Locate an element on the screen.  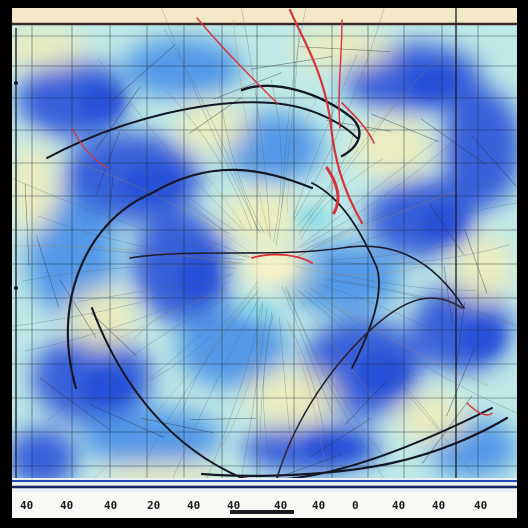
bottom-scale is located at coordinates (264, 498).